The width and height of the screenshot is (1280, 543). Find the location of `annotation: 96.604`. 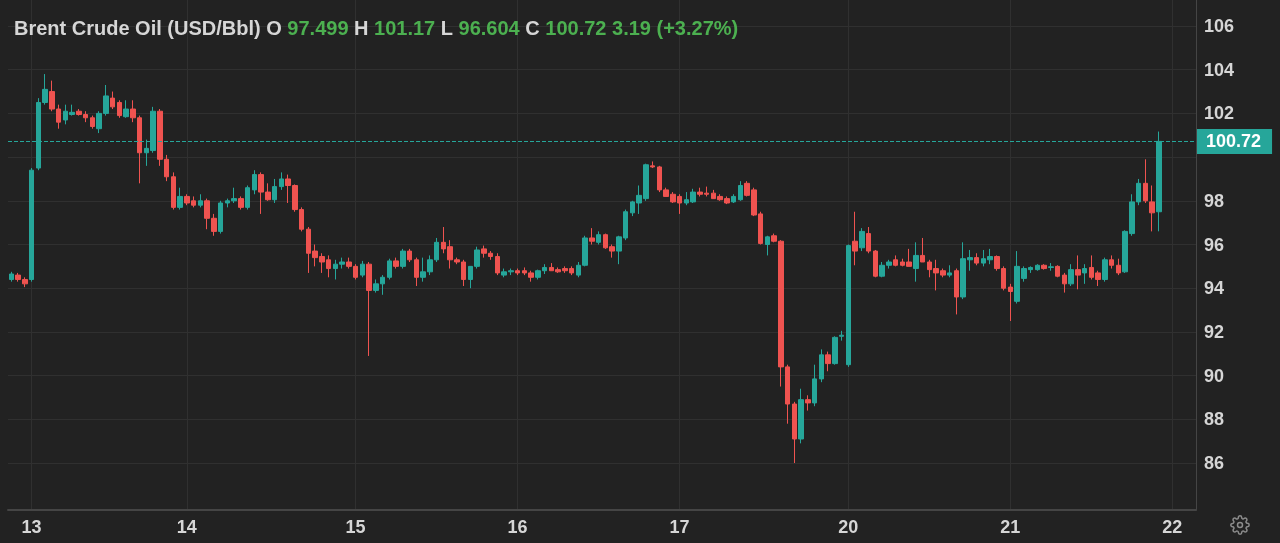

annotation: 96.604 is located at coordinates (489, 28).